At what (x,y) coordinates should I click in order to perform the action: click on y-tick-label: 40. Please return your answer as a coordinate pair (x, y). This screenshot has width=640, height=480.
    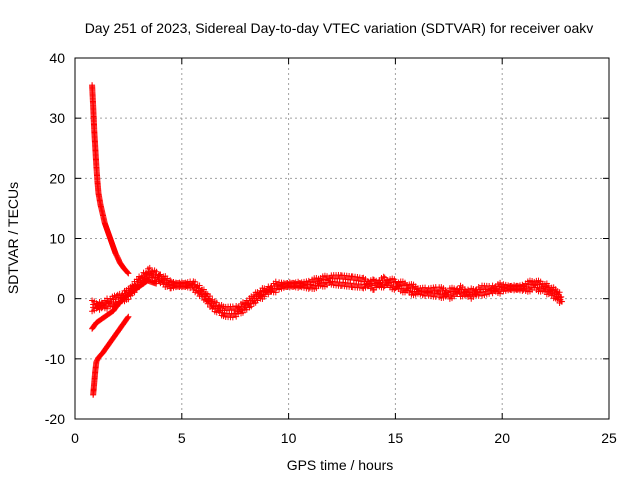
    Looking at the image, I should click on (57, 58).